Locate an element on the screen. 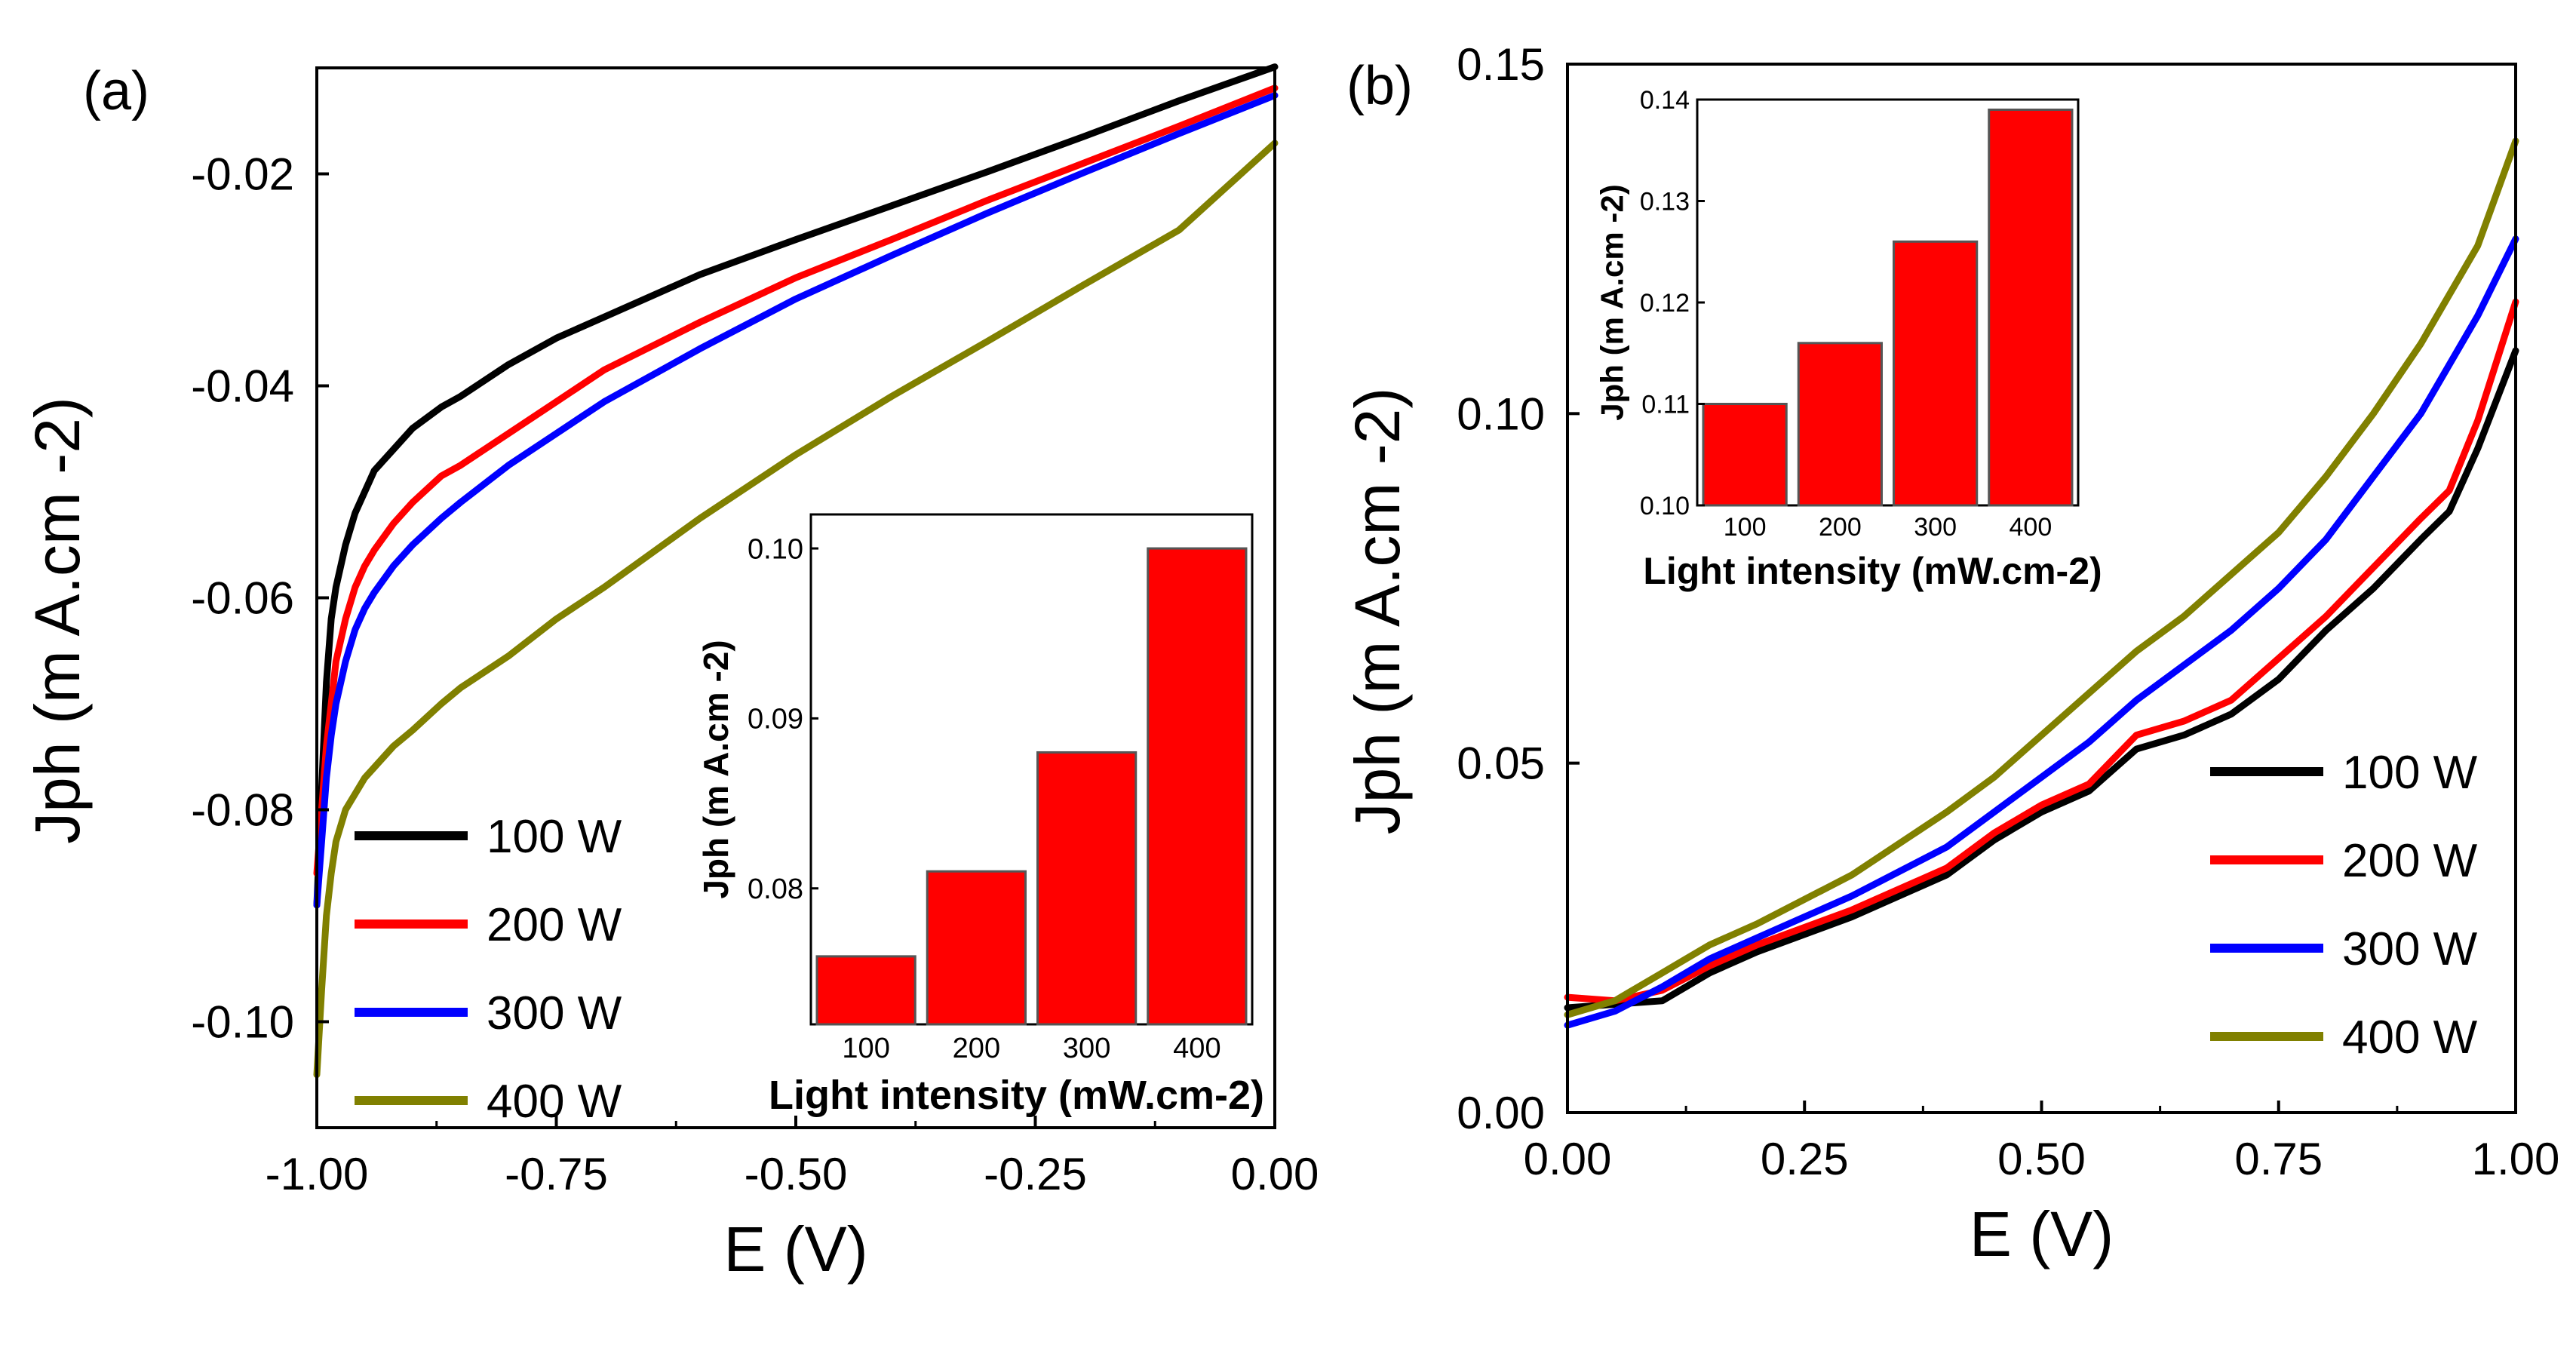  panel-a-inset-xlabel: Light intensity (mW.cm-2) is located at coordinates (1016, 1096).